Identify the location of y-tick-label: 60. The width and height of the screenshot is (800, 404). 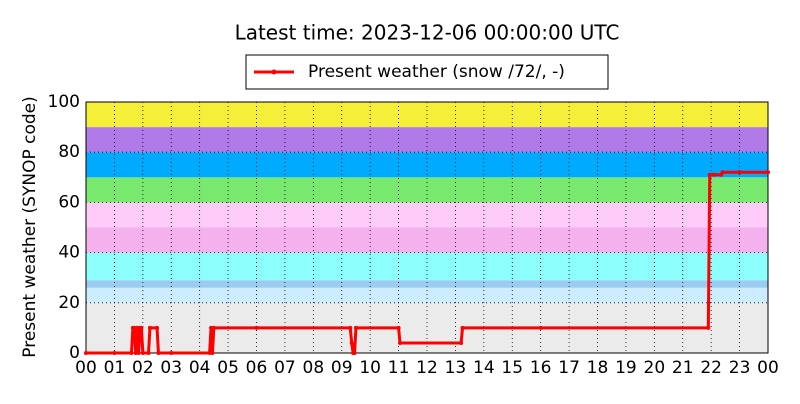
(69, 202).